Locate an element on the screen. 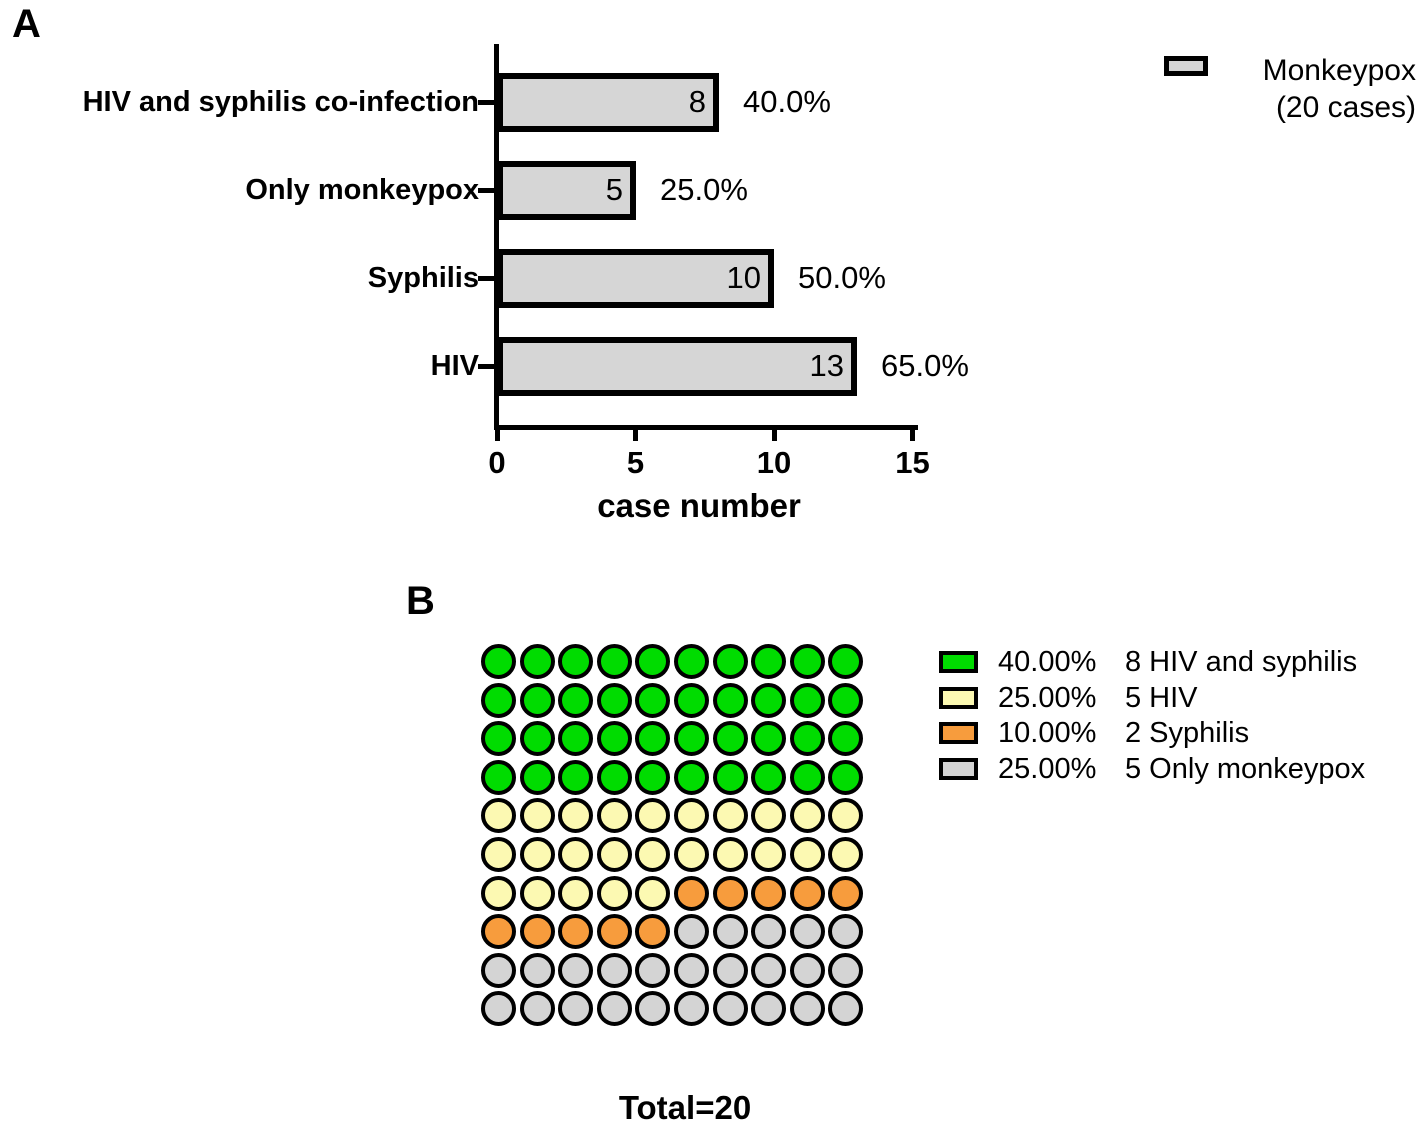 The image size is (1418, 1129). bar: 10 is located at coordinates (635, 278).